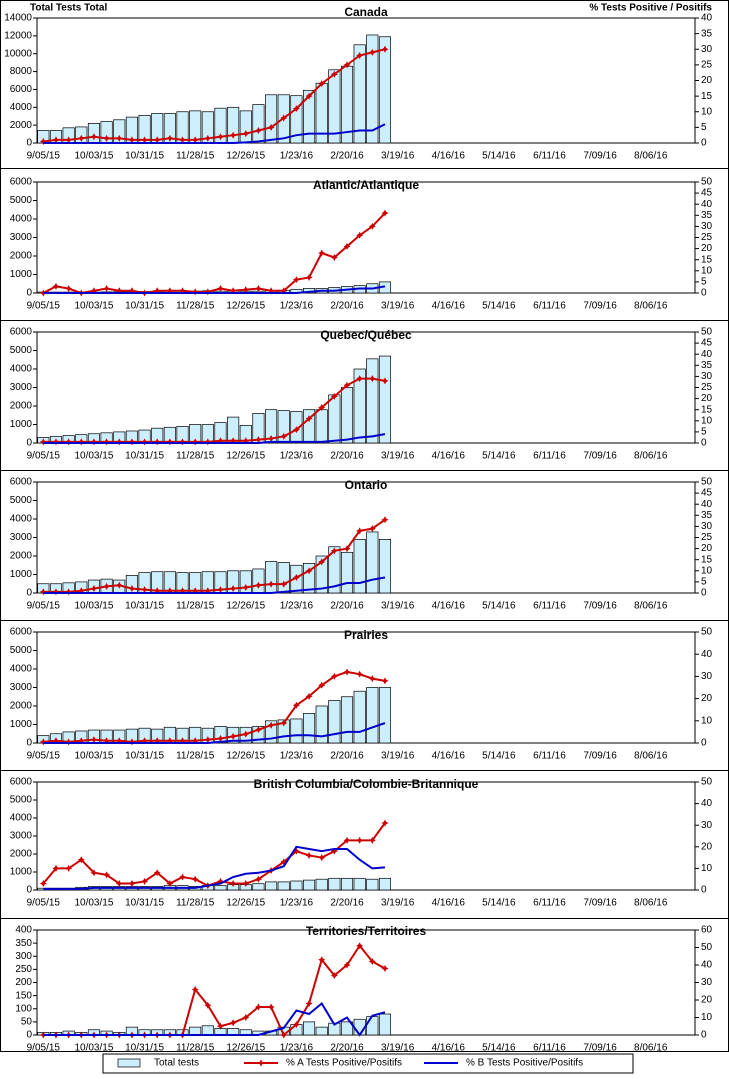 The image size is (729, 1079). I want to click on y-tick-label: 1000, so click(21, 872).